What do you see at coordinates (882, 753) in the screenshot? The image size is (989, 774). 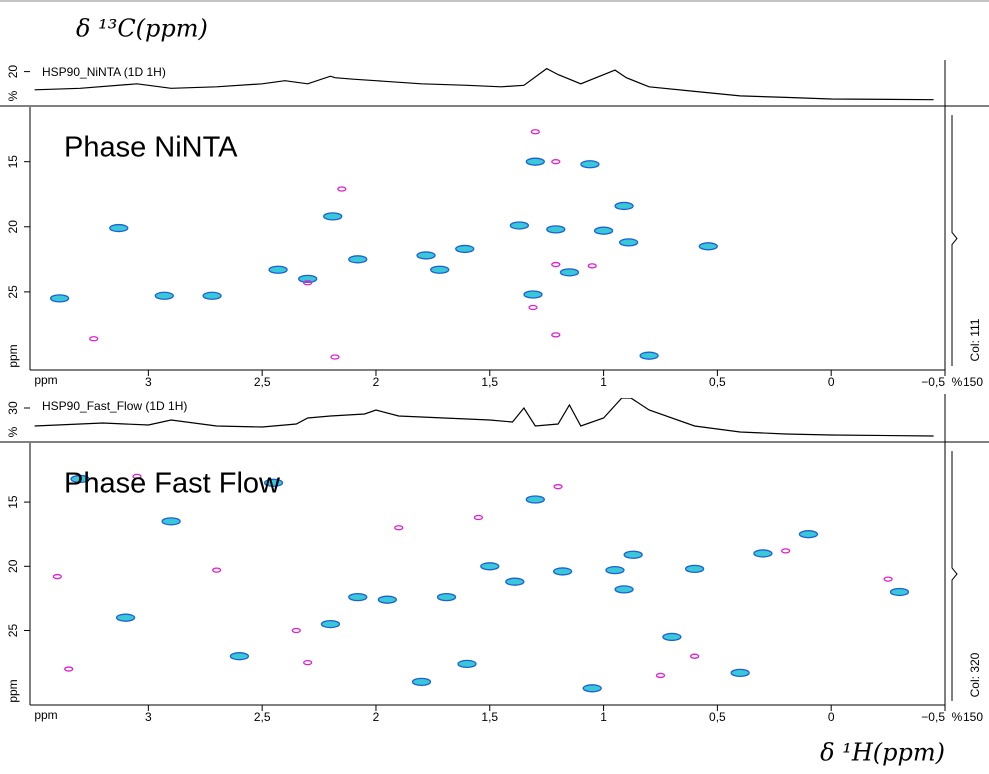 I see `x-axis-title: δ ¹H(ppm)` at bounding box center [882, 753].